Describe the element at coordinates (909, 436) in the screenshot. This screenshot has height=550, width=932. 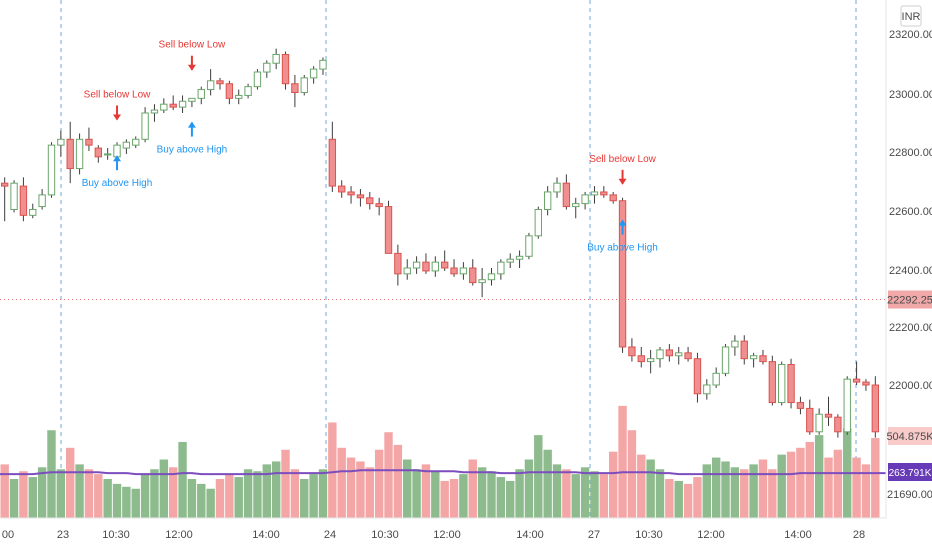
I see `last-volume-badge: 504.875K` at that location.